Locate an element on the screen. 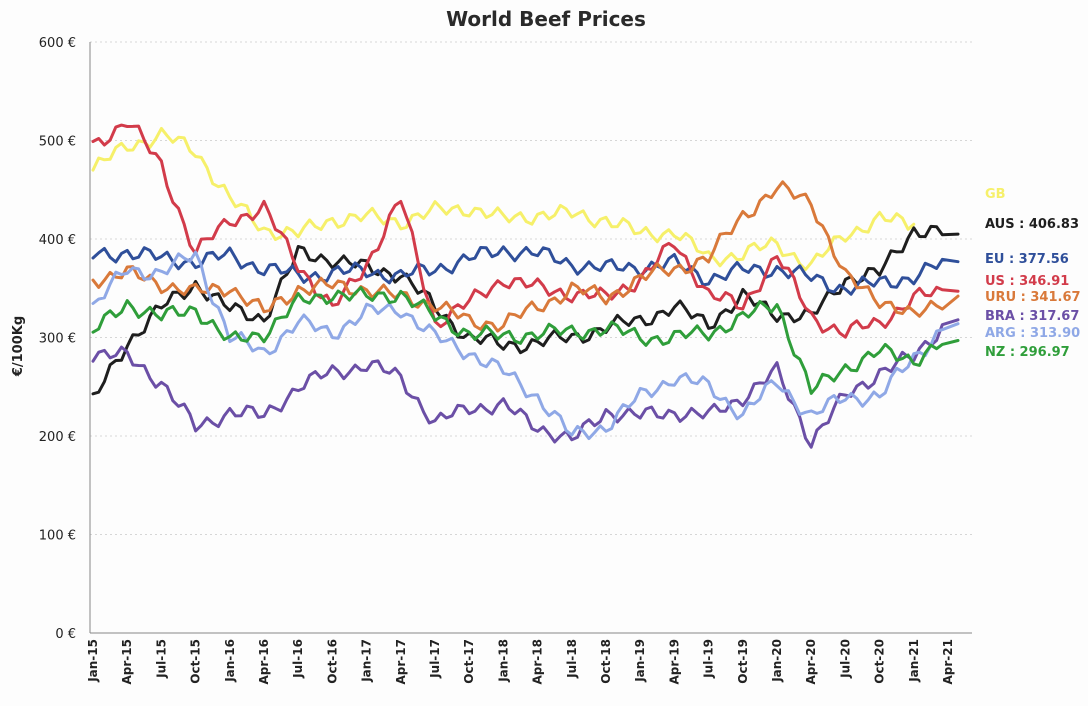  x-tick-label: Jan-17 is located at coordinates (367, 661).